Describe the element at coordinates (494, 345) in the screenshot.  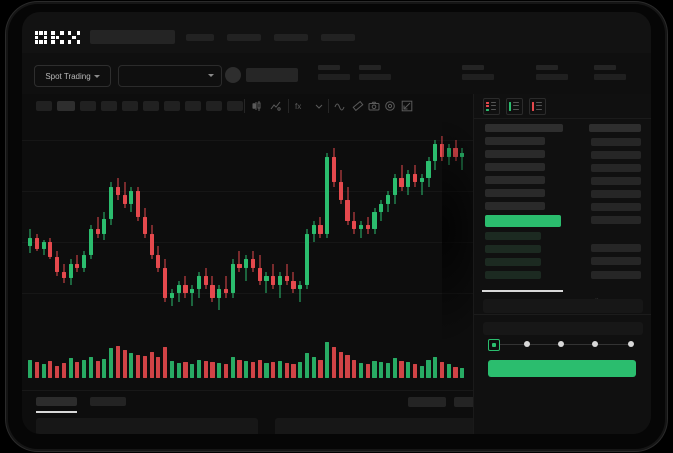
I see `slider-handle` at that location.